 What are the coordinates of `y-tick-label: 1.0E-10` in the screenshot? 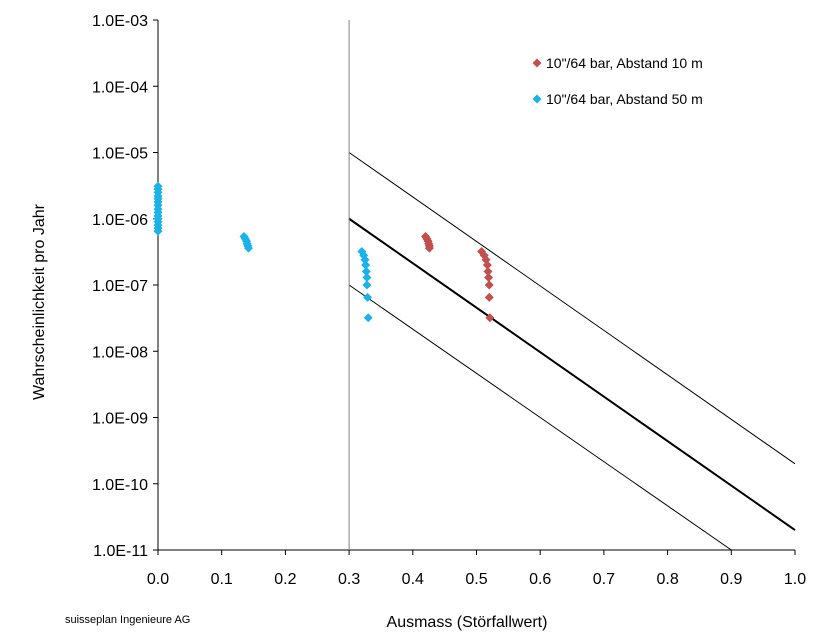 It's located at (120, 485).